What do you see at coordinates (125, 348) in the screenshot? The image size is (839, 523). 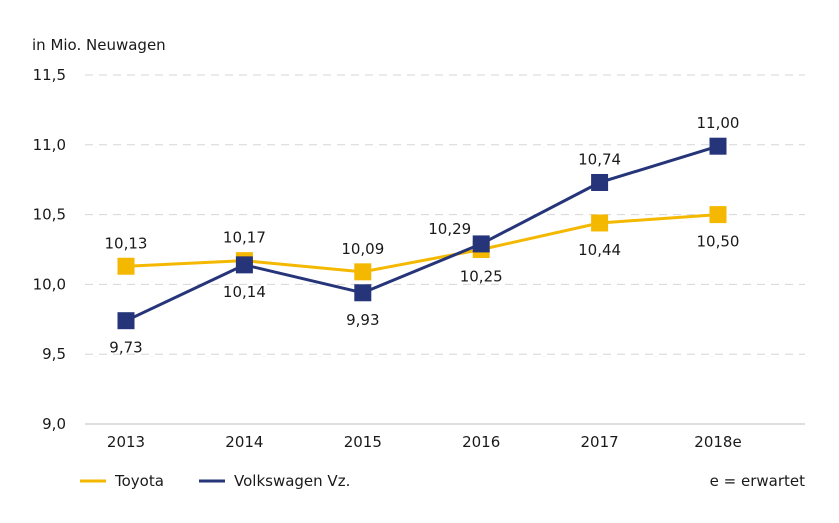 I see `data-label-volkswagen: 9,73` at bounding box center [125, 348].